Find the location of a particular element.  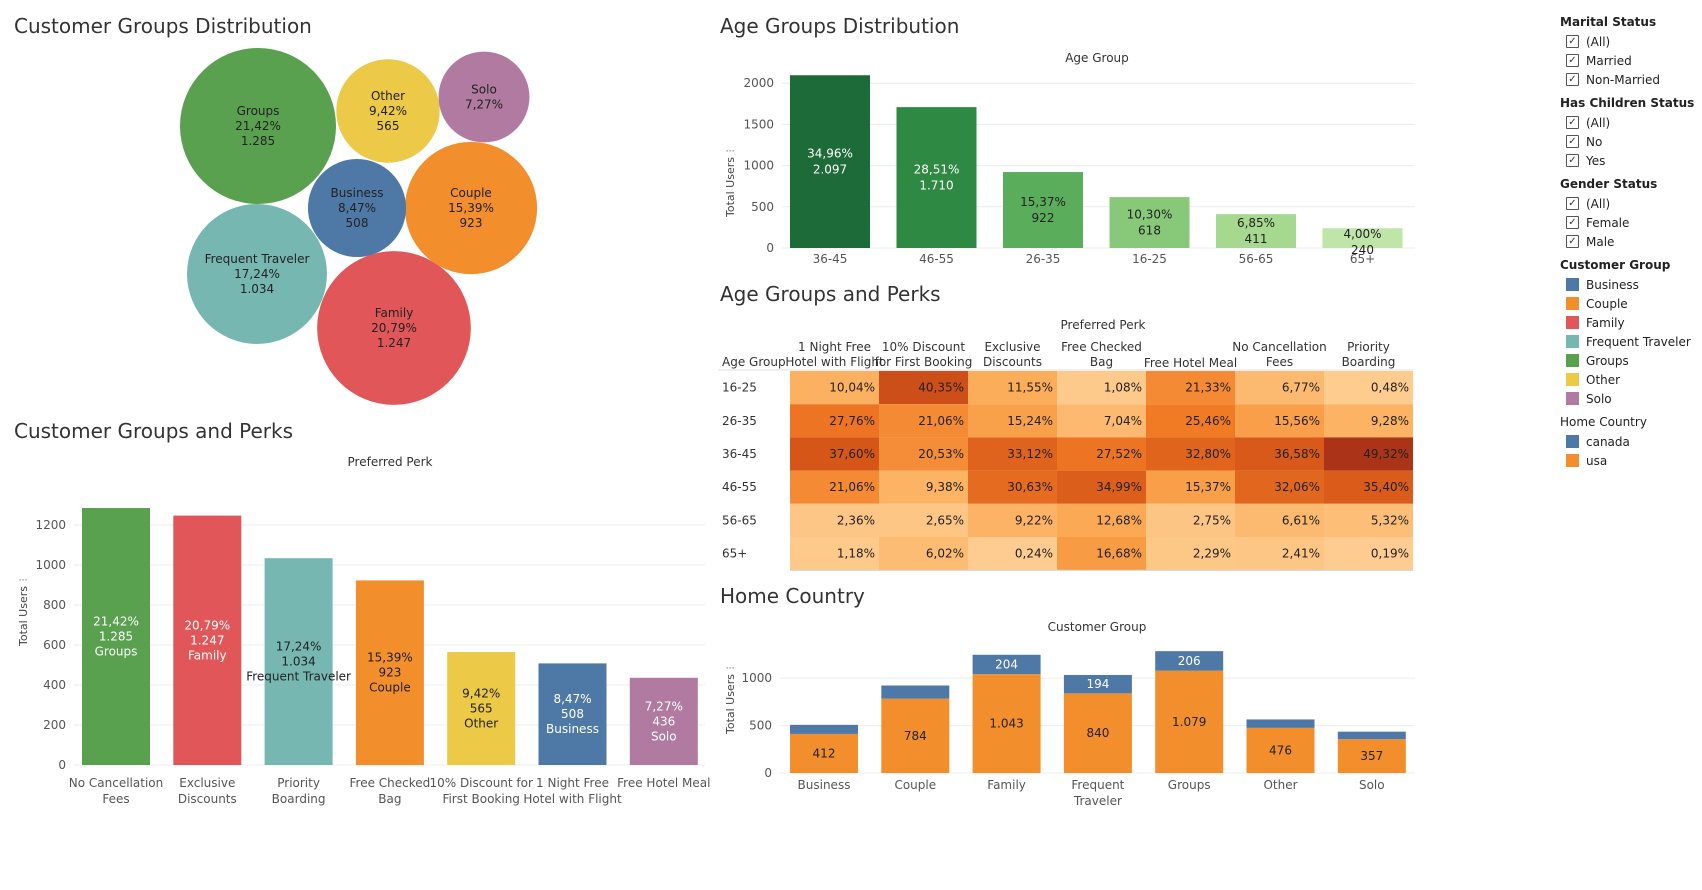

bar-label: 9,42% is located at coordinates (481, 694).